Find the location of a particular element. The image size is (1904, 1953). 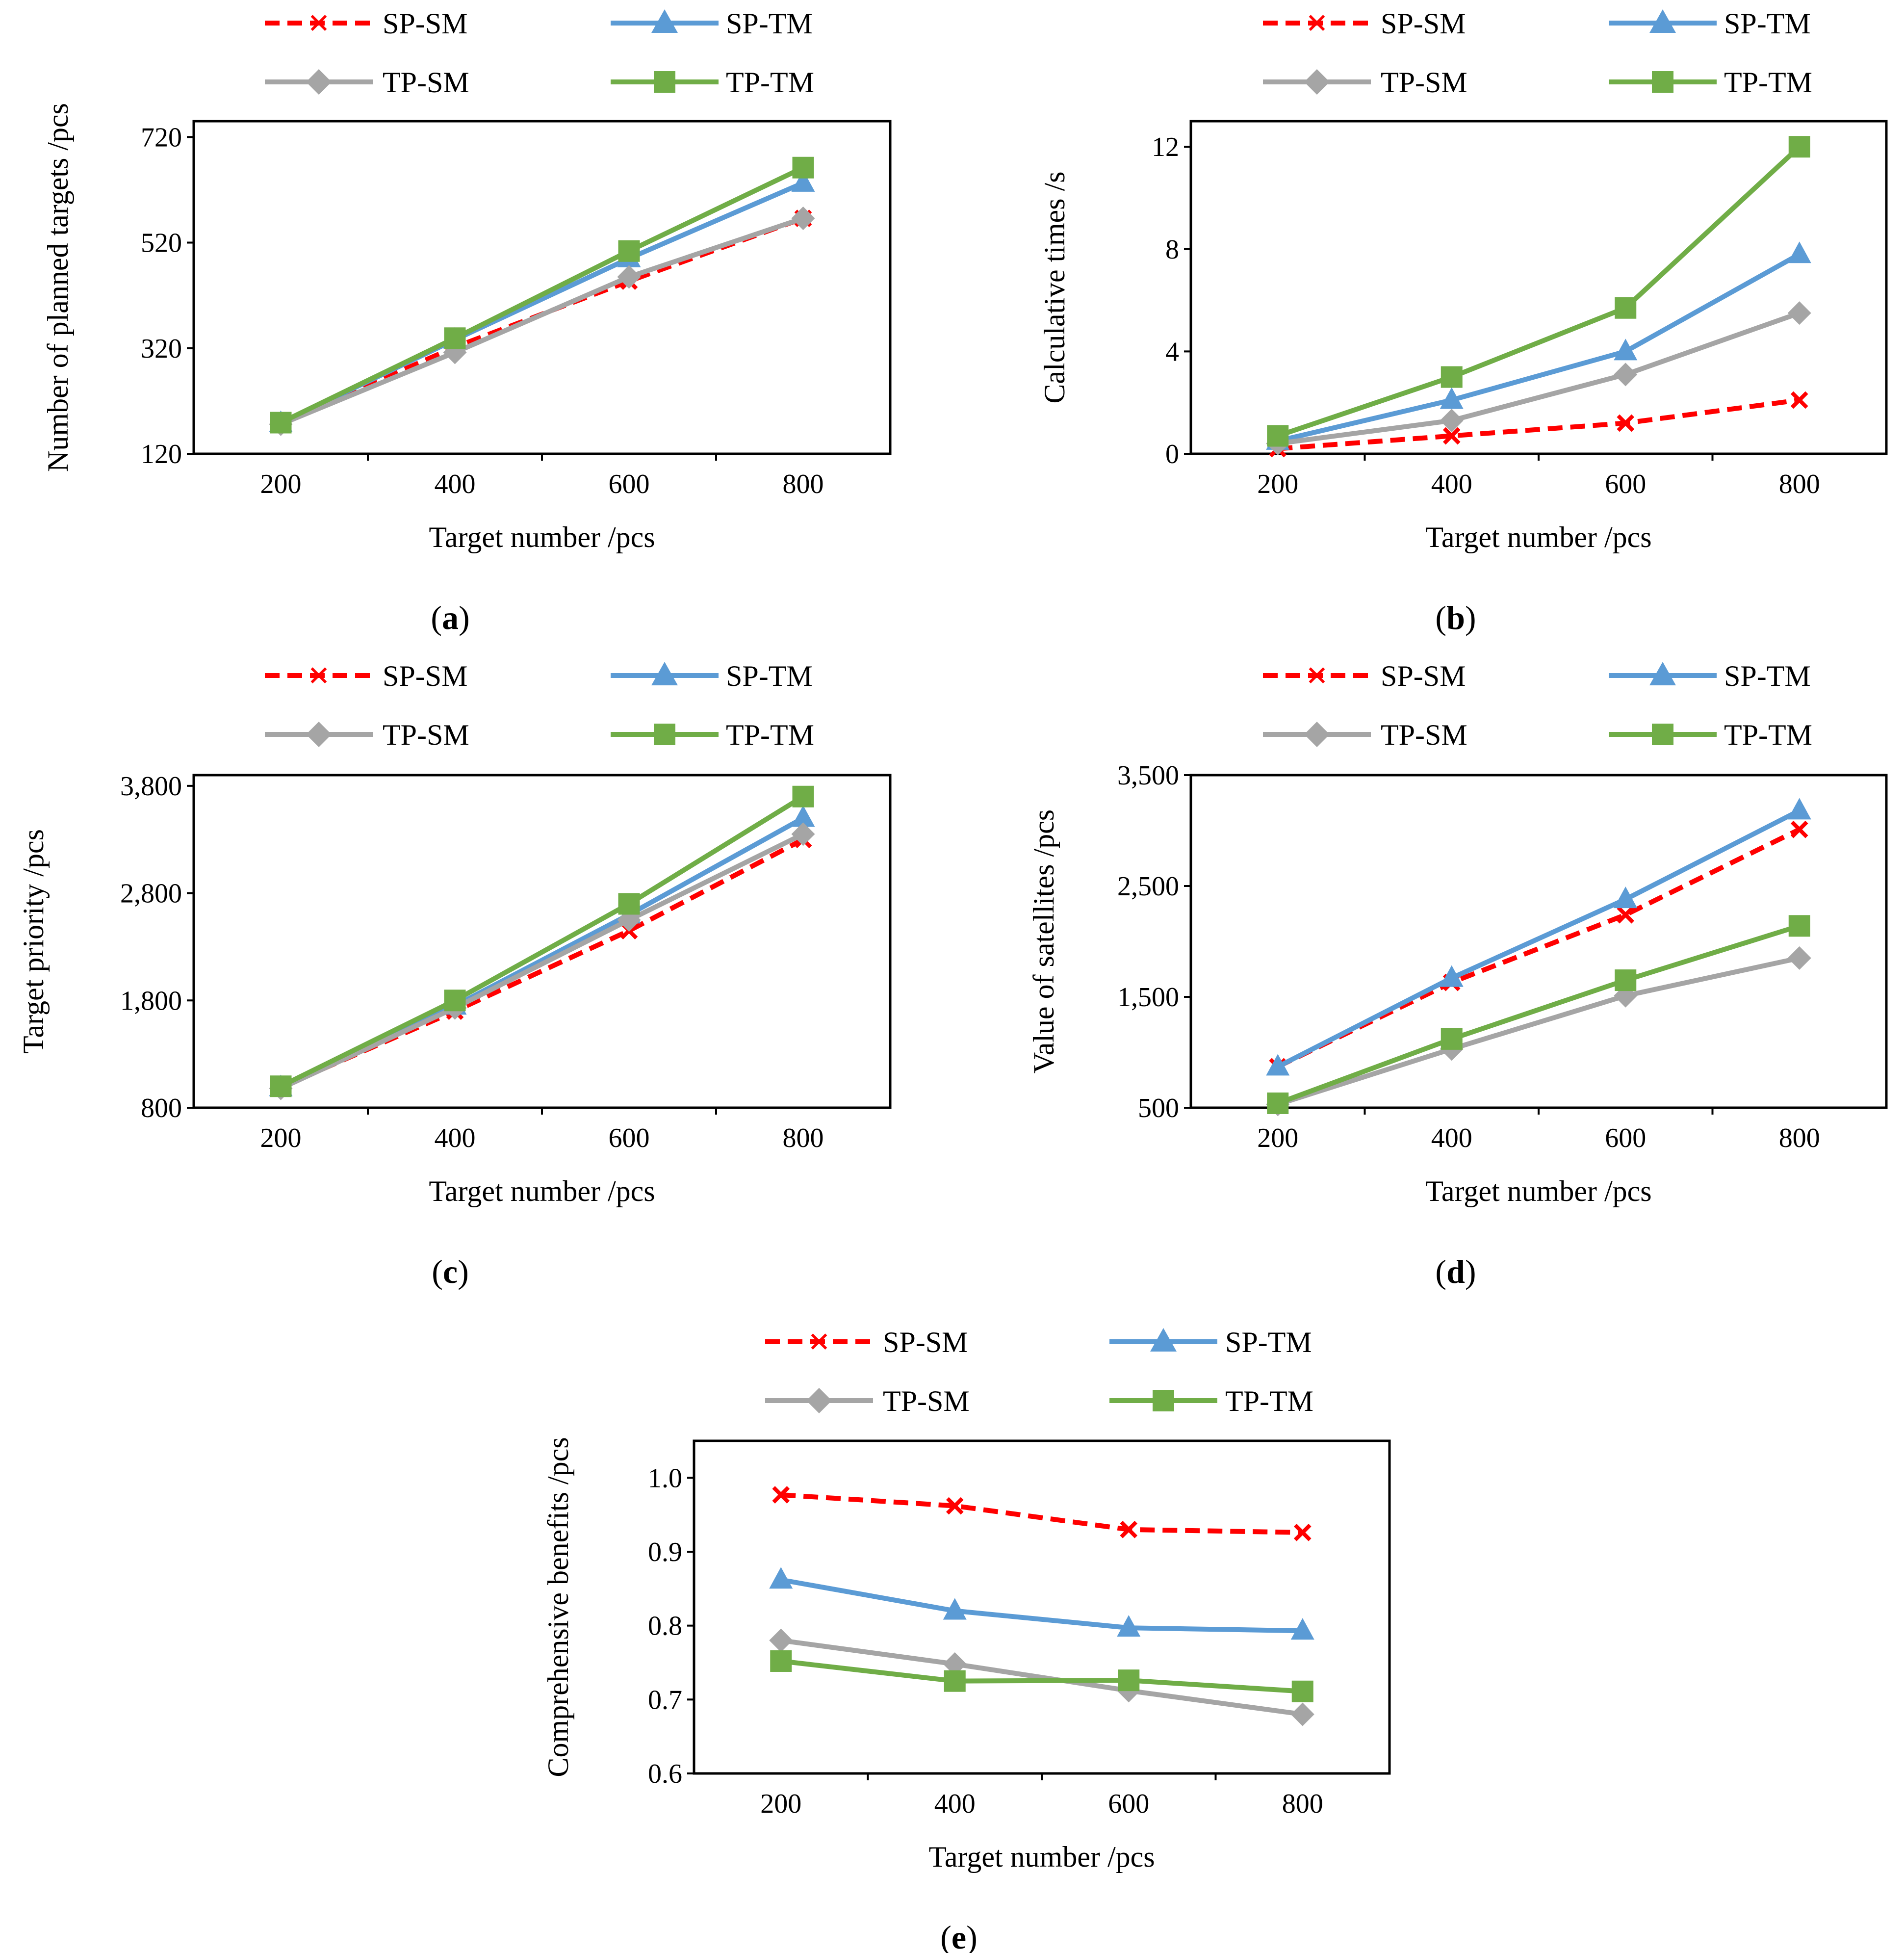

y-tick-label: 500 is located at coordinates (1158, 1108).